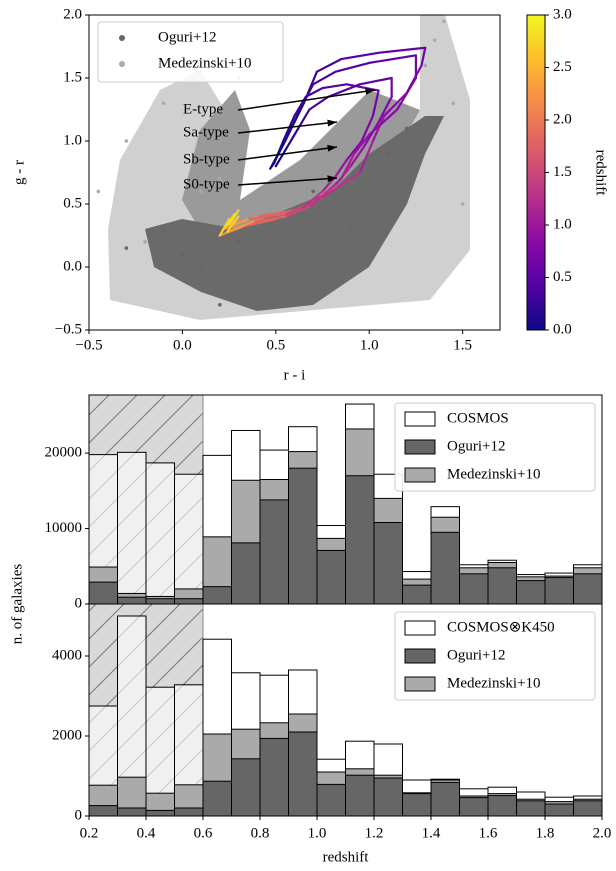  Describe the element at coordinates (19, 172) in the screenshot. I see `y-axis-label: g - r` at that location.